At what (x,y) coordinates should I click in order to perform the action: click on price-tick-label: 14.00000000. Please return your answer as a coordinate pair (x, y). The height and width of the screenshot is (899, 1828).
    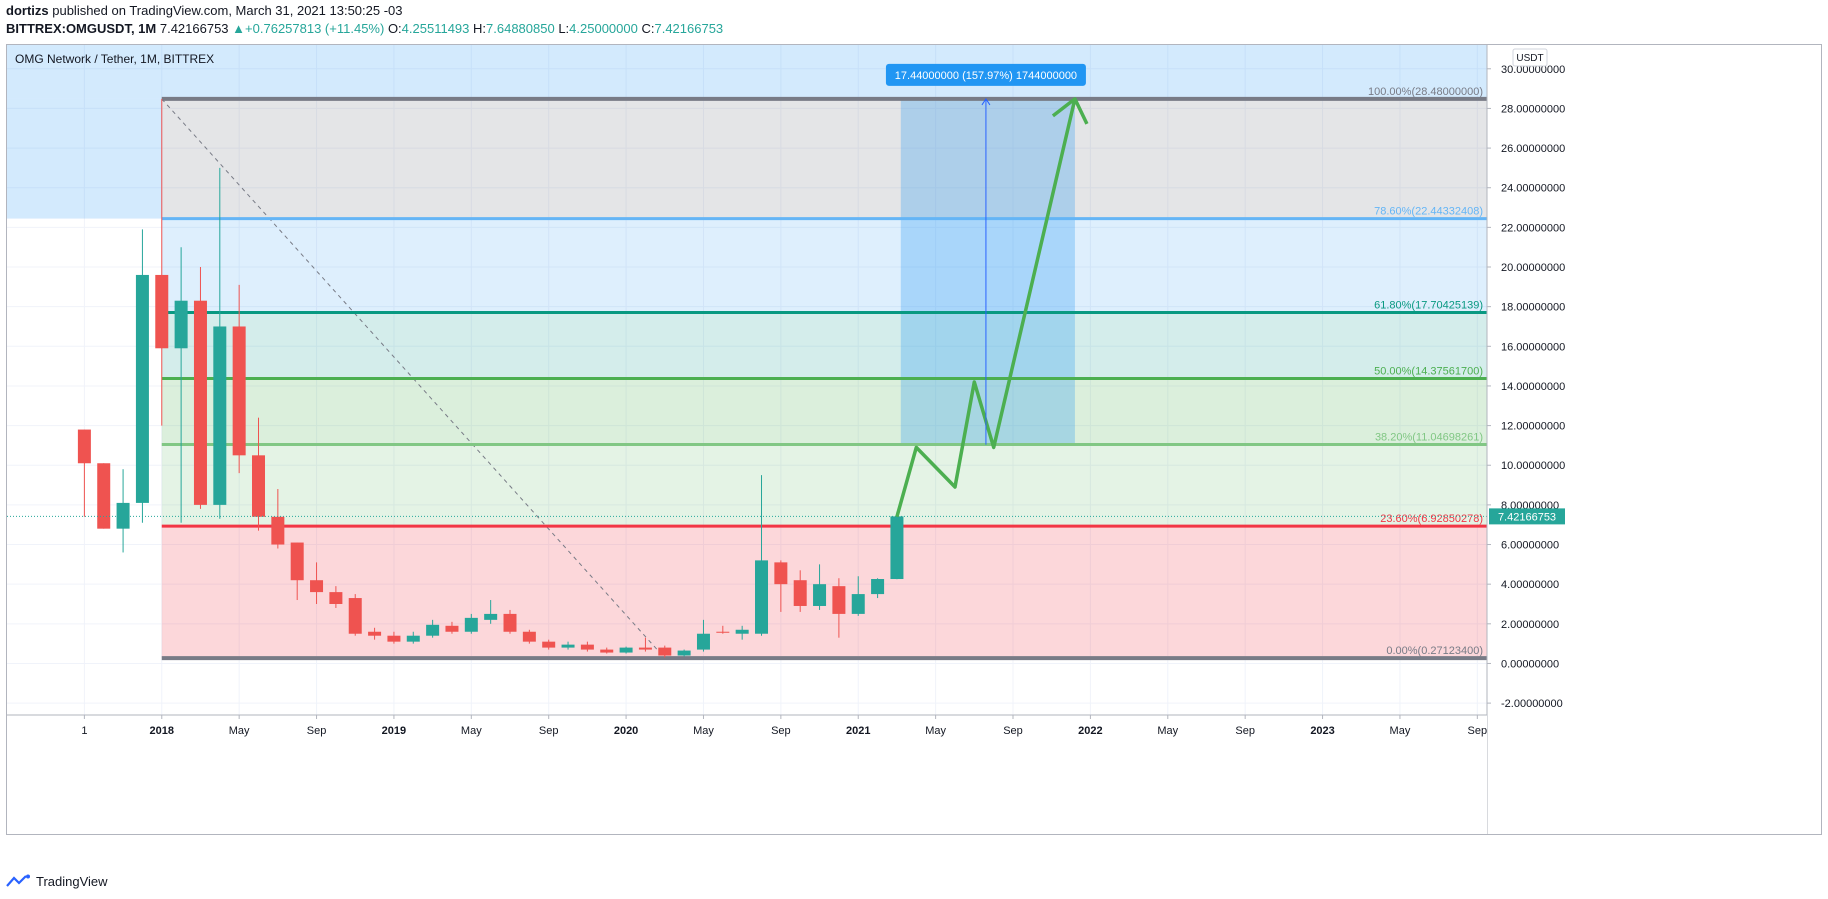
    Looking at the image, I should click on (1533, 387).